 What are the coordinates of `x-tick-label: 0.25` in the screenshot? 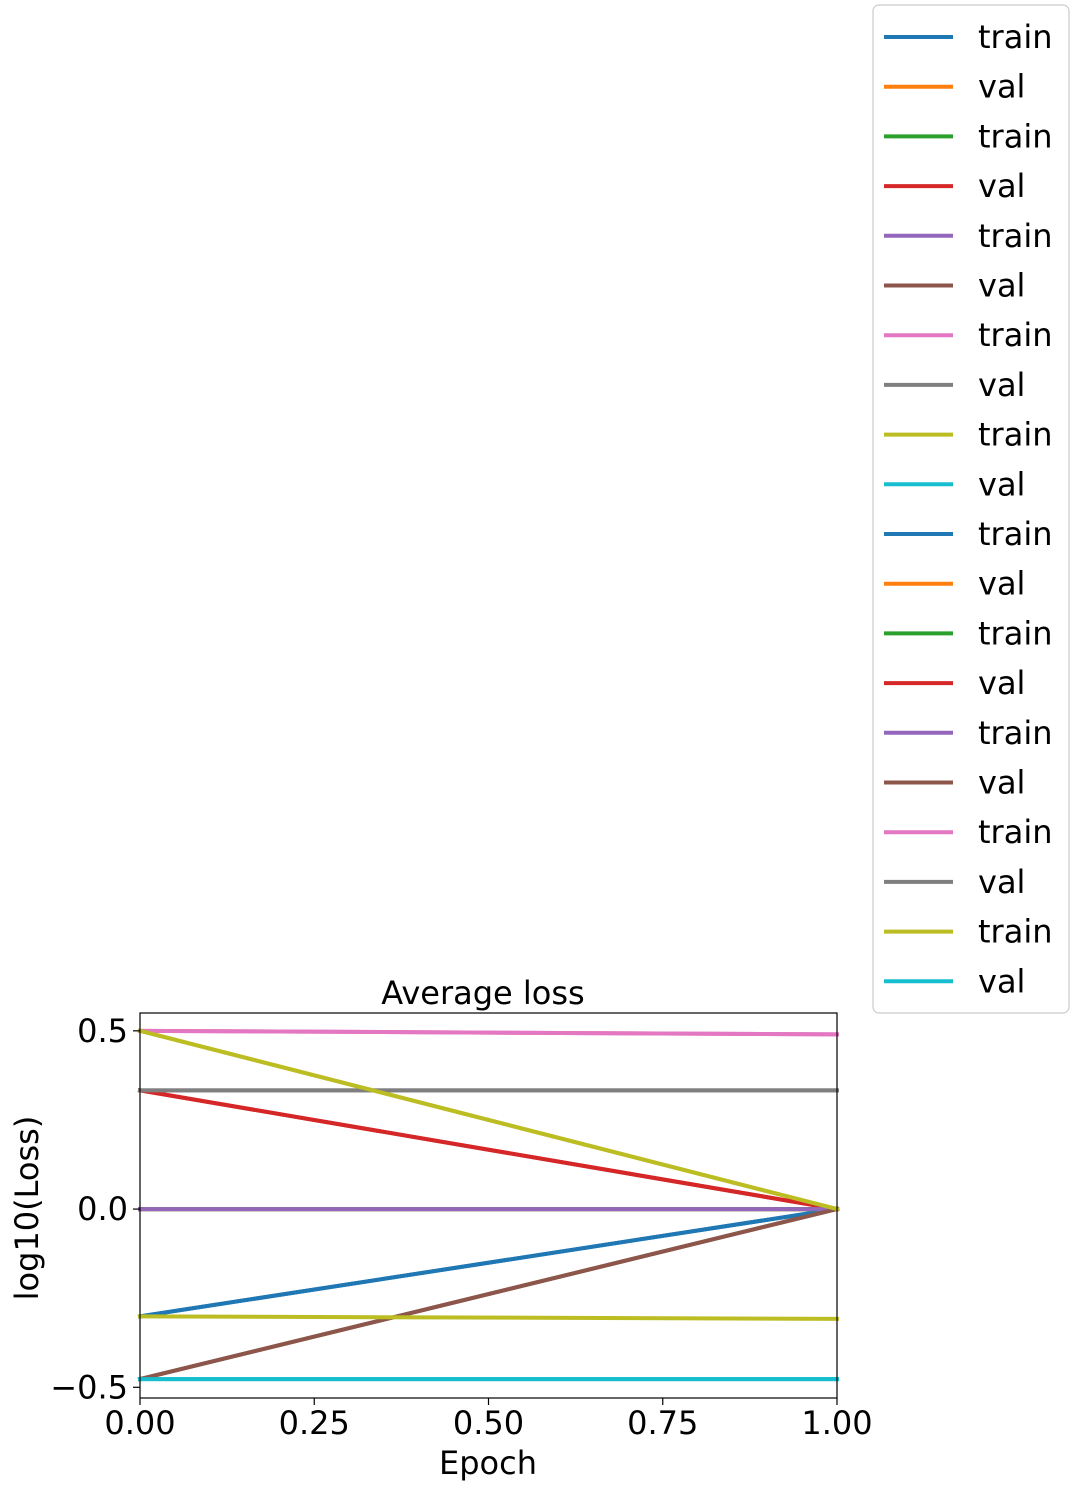 It's located at (314, 1423).